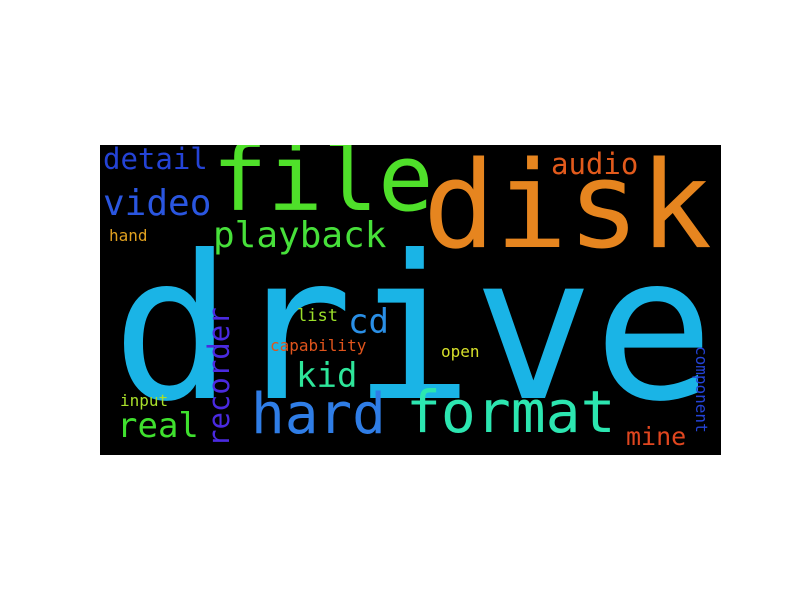 This screenshot has height=600, width=800. Describe the element at coordinates (128, 235) in the screenshot. I see `word-hand: hand` at that location.